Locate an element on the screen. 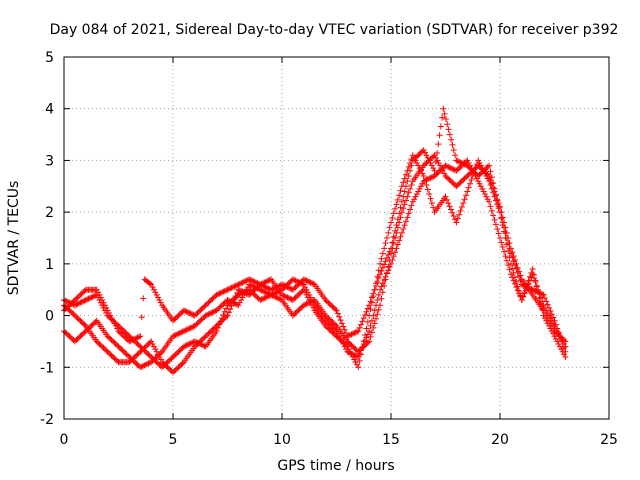 The height and width of the screenshot is (480, 640). y-tick-label: -1 is located at coordinates (47, 368).